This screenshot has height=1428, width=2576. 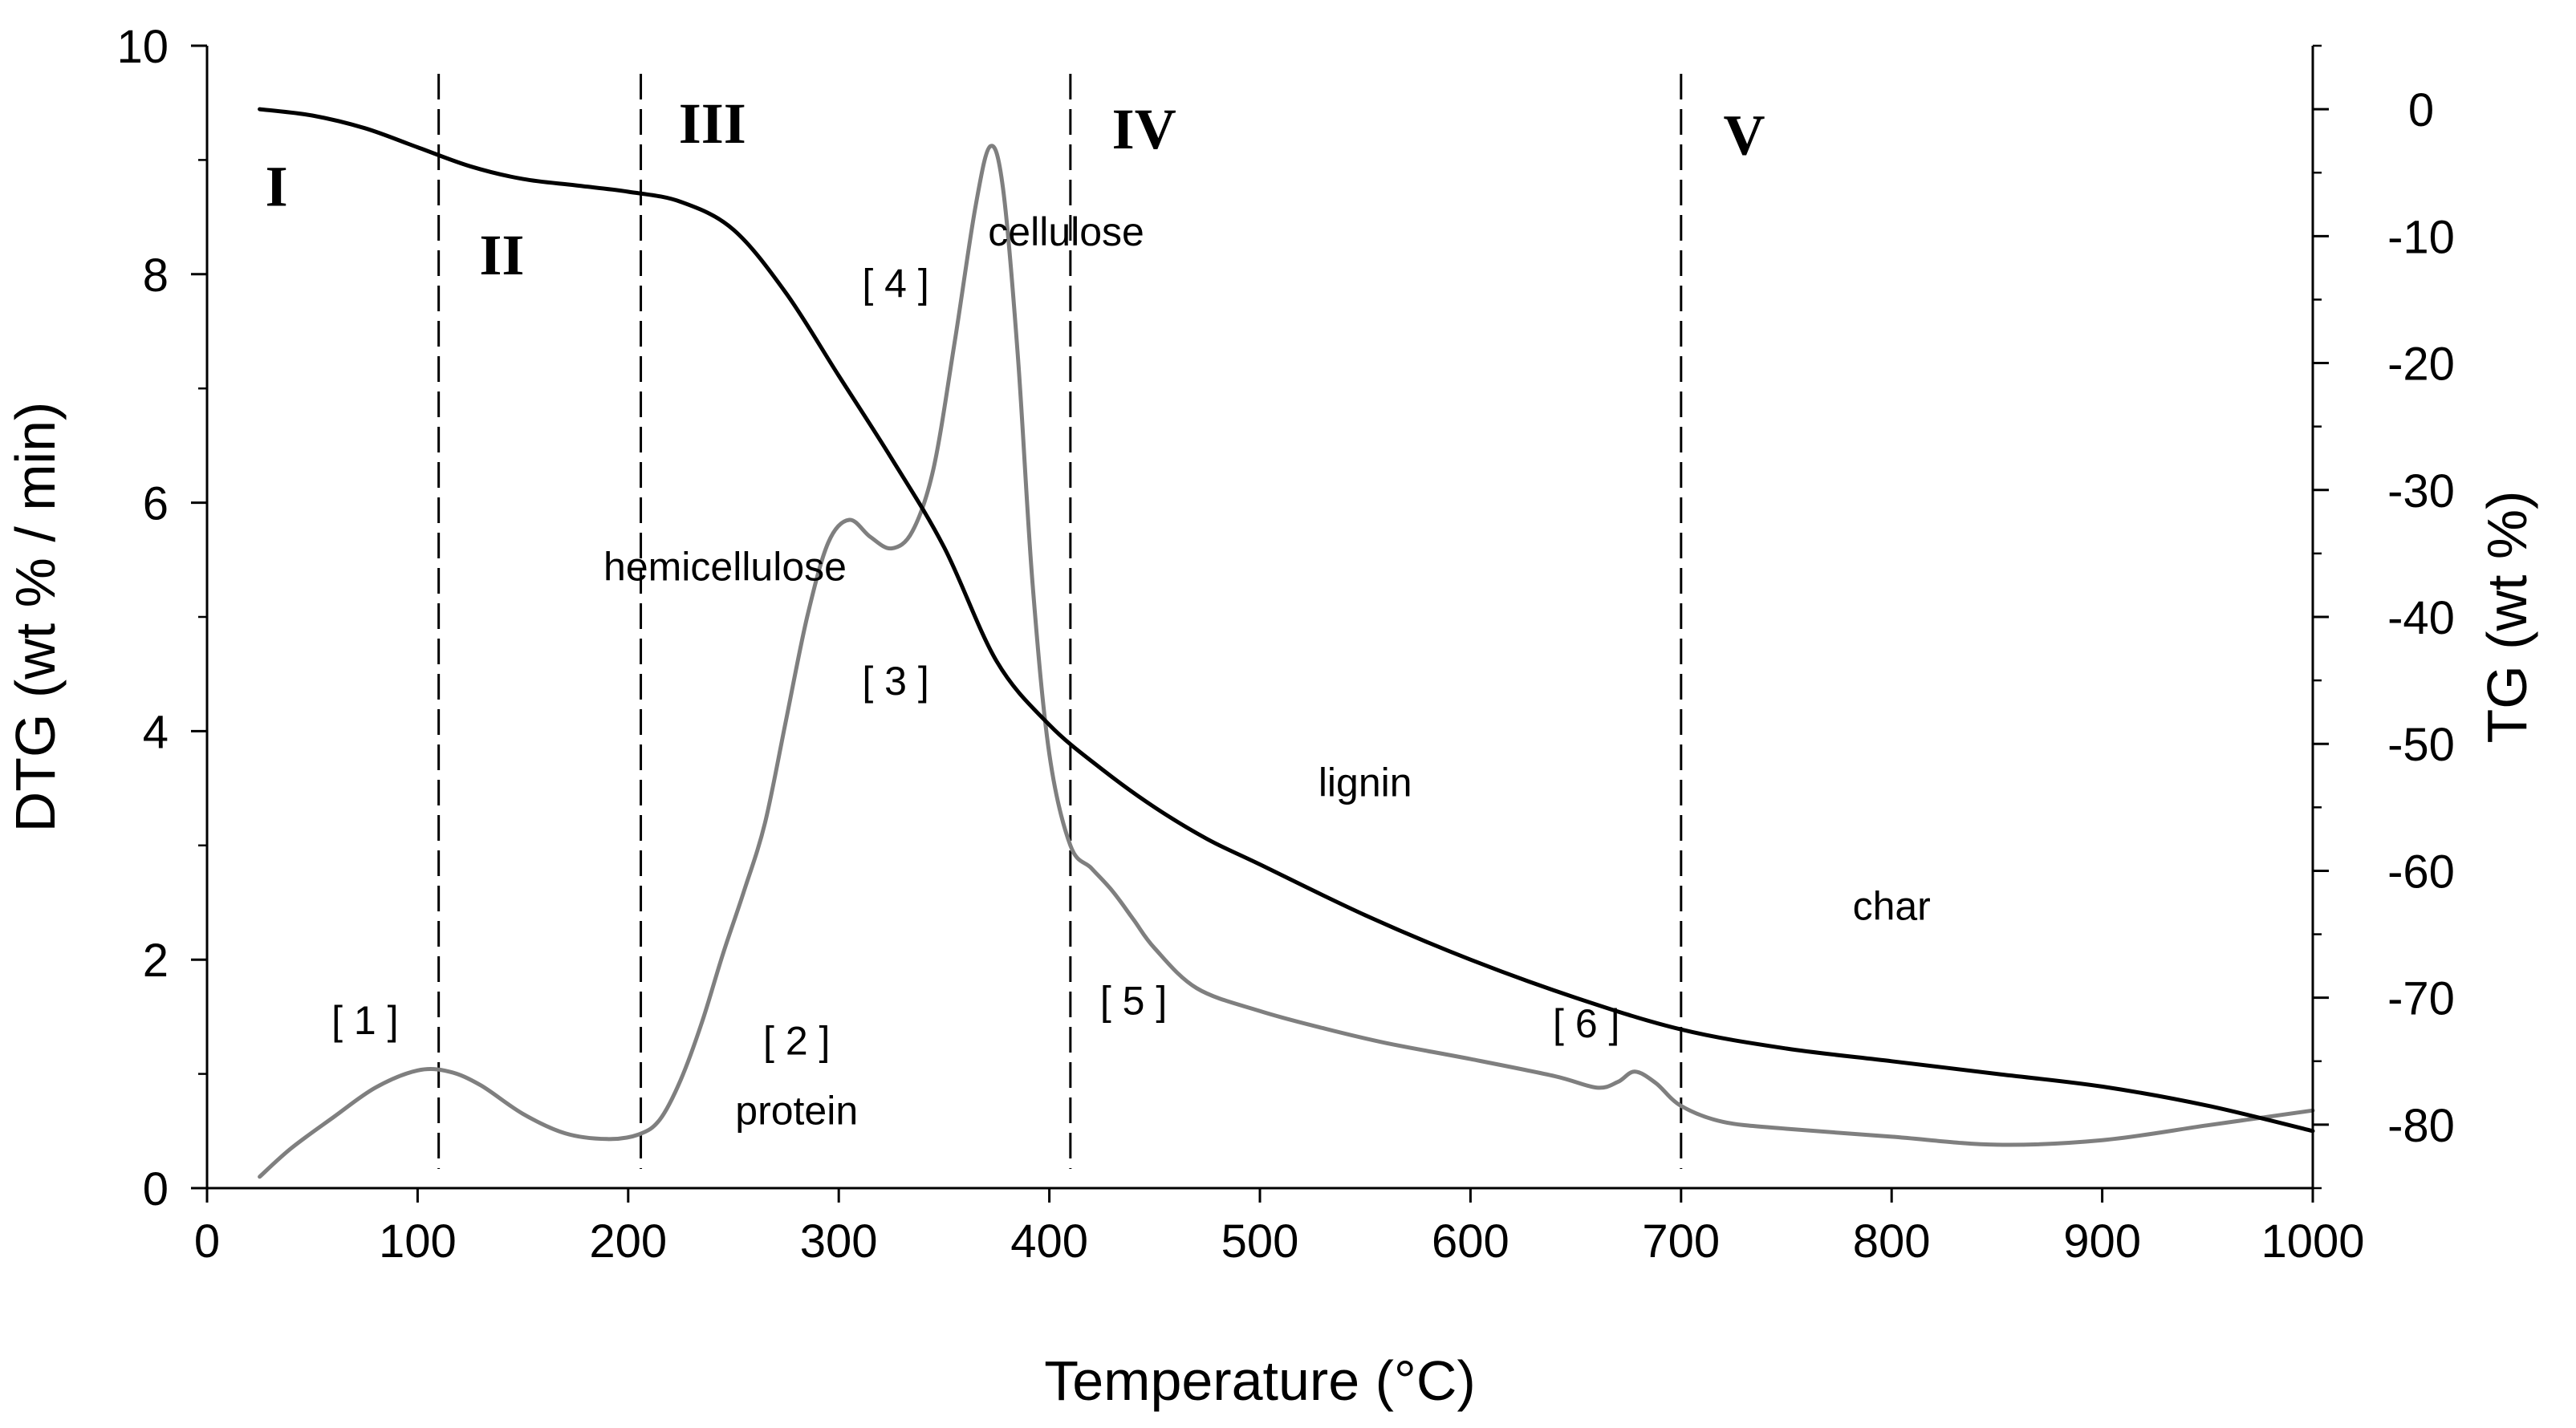 What do you see at coordinates (2421, 365) in the screenshot?
I see `y2-tick-label: -20` at bounding box center [2421, 365].